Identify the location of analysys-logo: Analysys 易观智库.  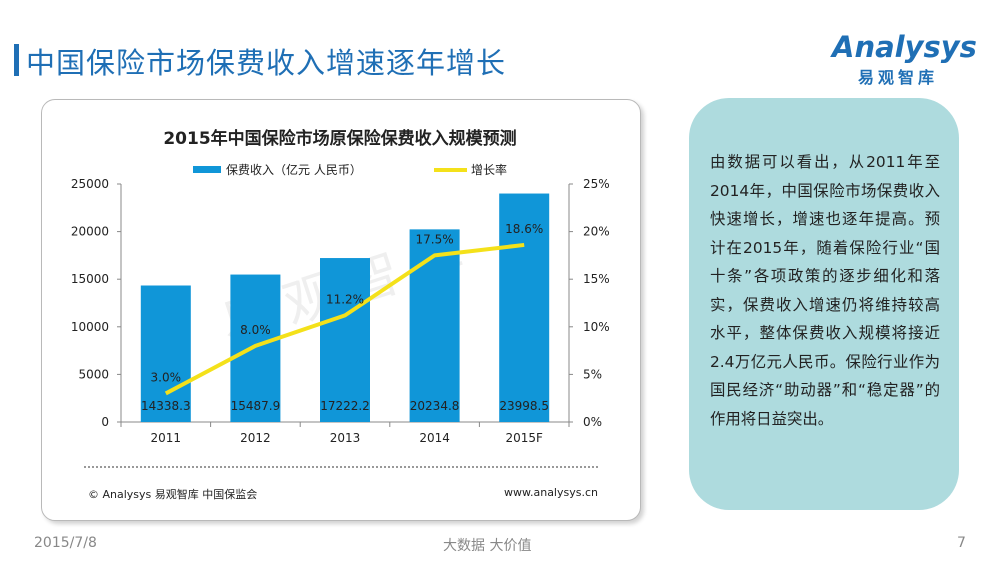
(900, 60).